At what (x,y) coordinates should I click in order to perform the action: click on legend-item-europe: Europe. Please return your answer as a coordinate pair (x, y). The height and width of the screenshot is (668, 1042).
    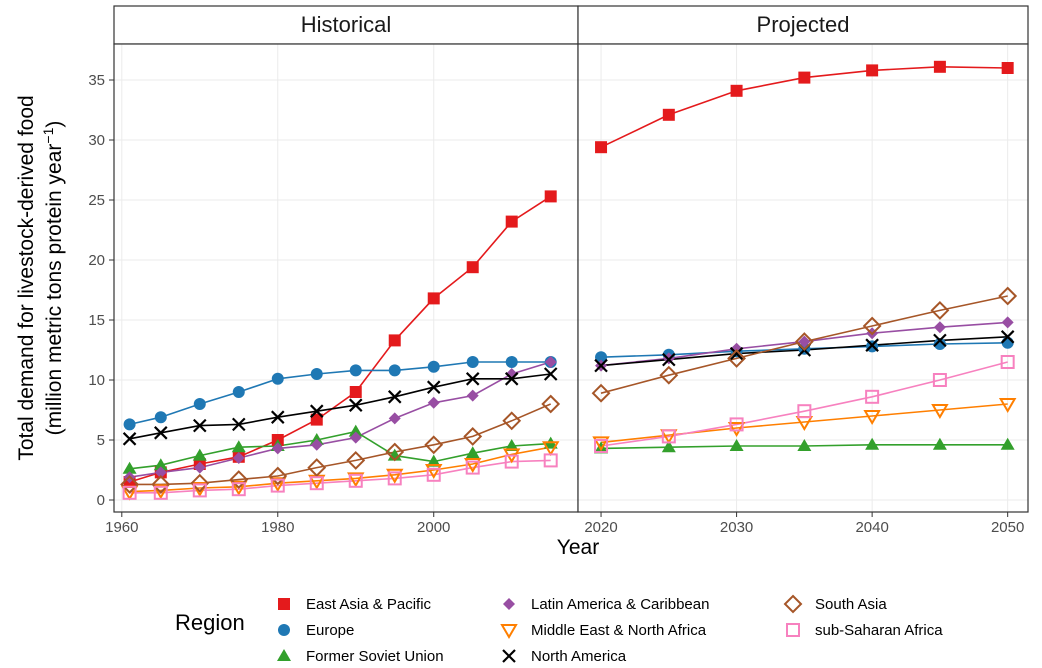
    Looking at the image, I should click on (316, 630).